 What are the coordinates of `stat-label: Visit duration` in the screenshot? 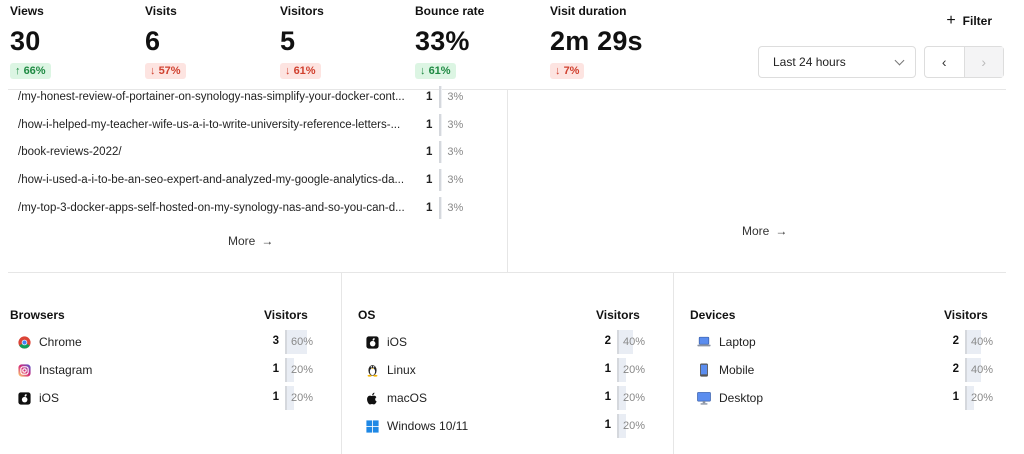 It's located at (588, 11).